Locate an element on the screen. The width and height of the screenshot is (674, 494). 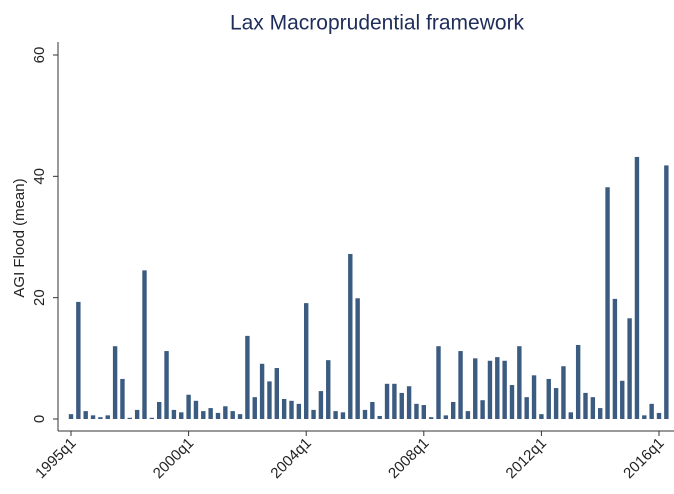
x-tick-label: 1995q1 is located at coordinates (55, 458).